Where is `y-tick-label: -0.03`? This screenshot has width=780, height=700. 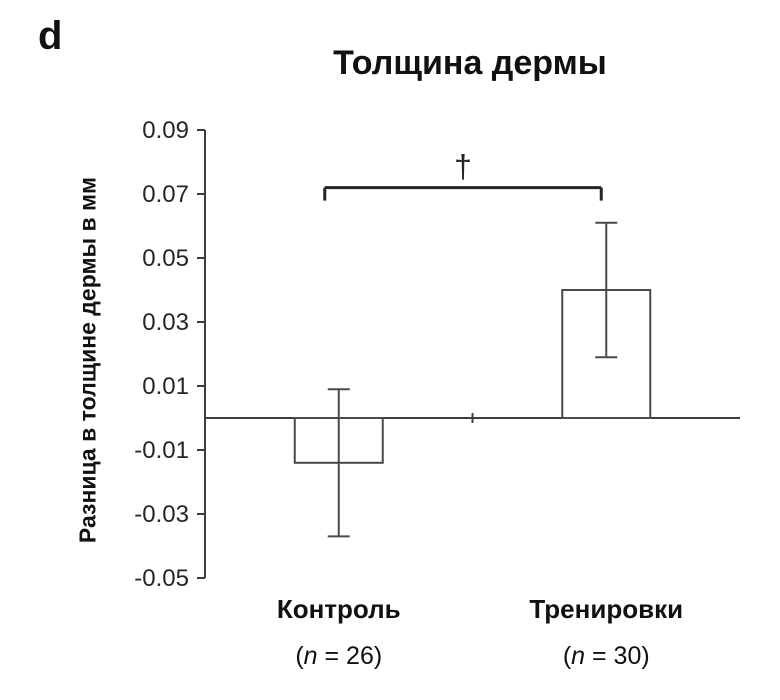 y-tick-label: -0.03 is located at coordinates (161, 514).